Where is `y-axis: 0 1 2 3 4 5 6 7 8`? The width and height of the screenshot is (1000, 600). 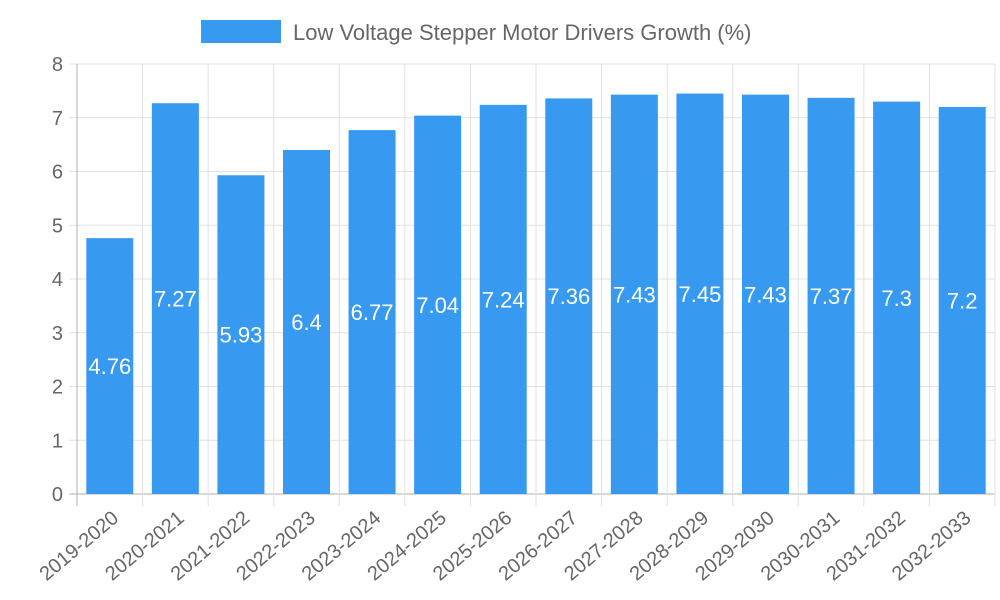
y-axis: 0 1 2 3 4 5 6 7 8 is located at coordinates (57, 280).